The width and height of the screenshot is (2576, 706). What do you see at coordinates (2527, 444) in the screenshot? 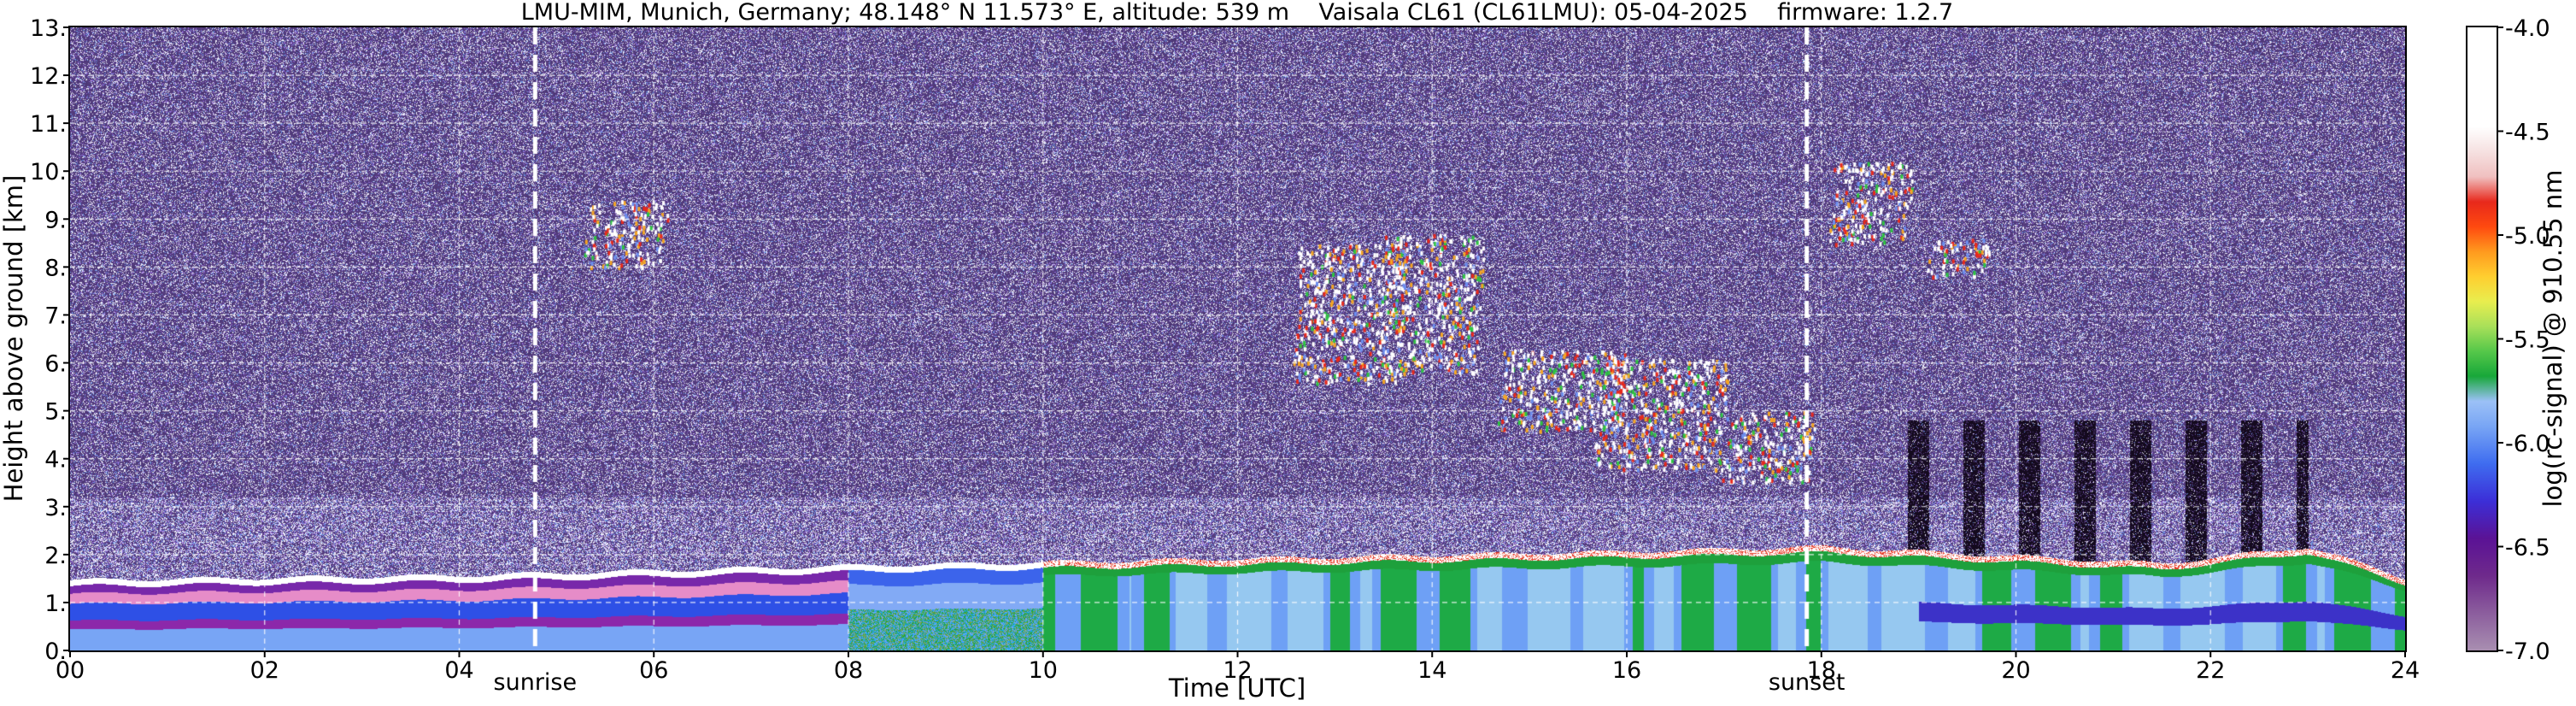
I see `colorbar-tick-label: -6.0` at bounding box center [2527, 444].